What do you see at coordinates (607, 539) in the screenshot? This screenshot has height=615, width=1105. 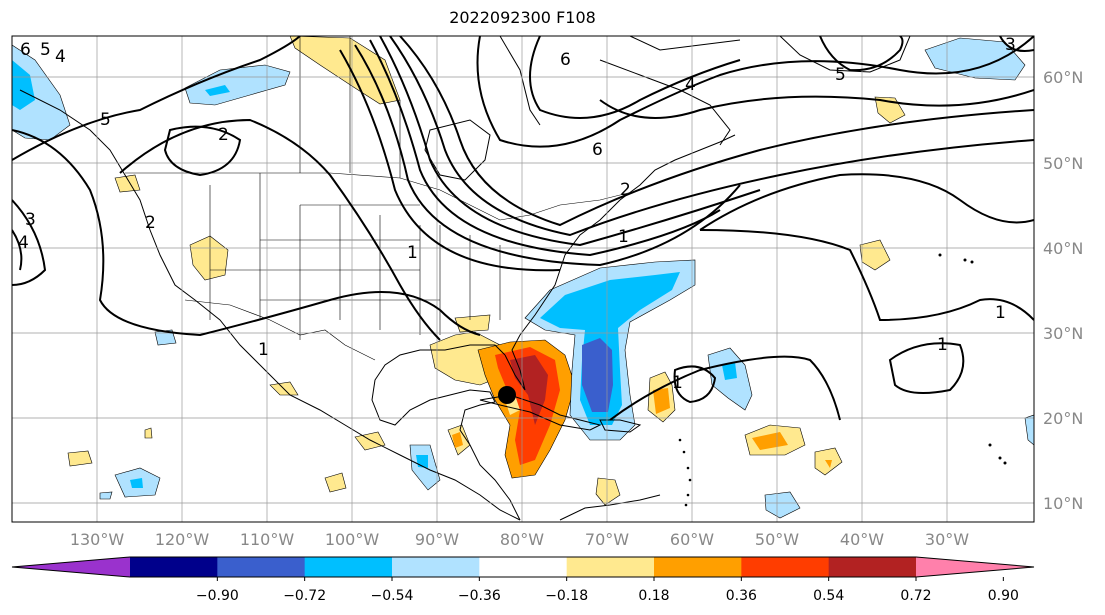 I see `lon-label: 70°W` at bounding box center [607, 539].